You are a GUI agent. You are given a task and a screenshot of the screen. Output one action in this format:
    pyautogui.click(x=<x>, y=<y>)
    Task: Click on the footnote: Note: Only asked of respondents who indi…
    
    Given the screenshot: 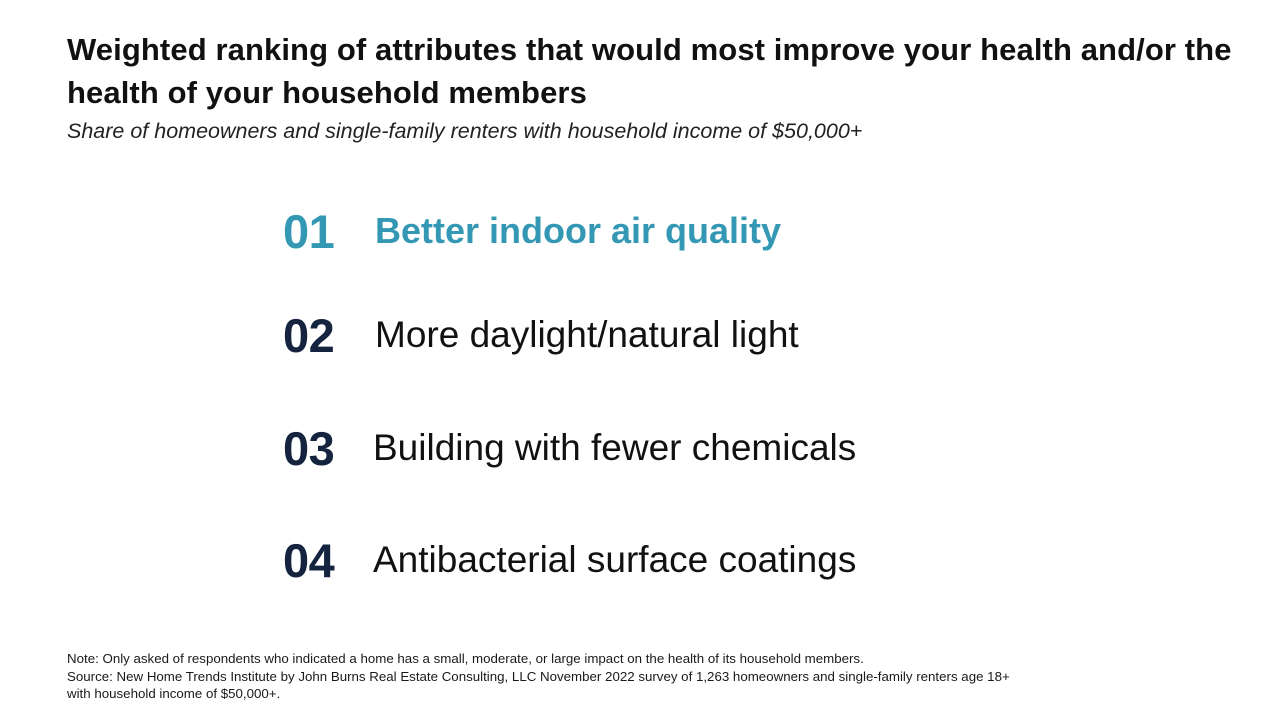 What is the action you would take?
    pyautogui.click(x=642, y=676)
    